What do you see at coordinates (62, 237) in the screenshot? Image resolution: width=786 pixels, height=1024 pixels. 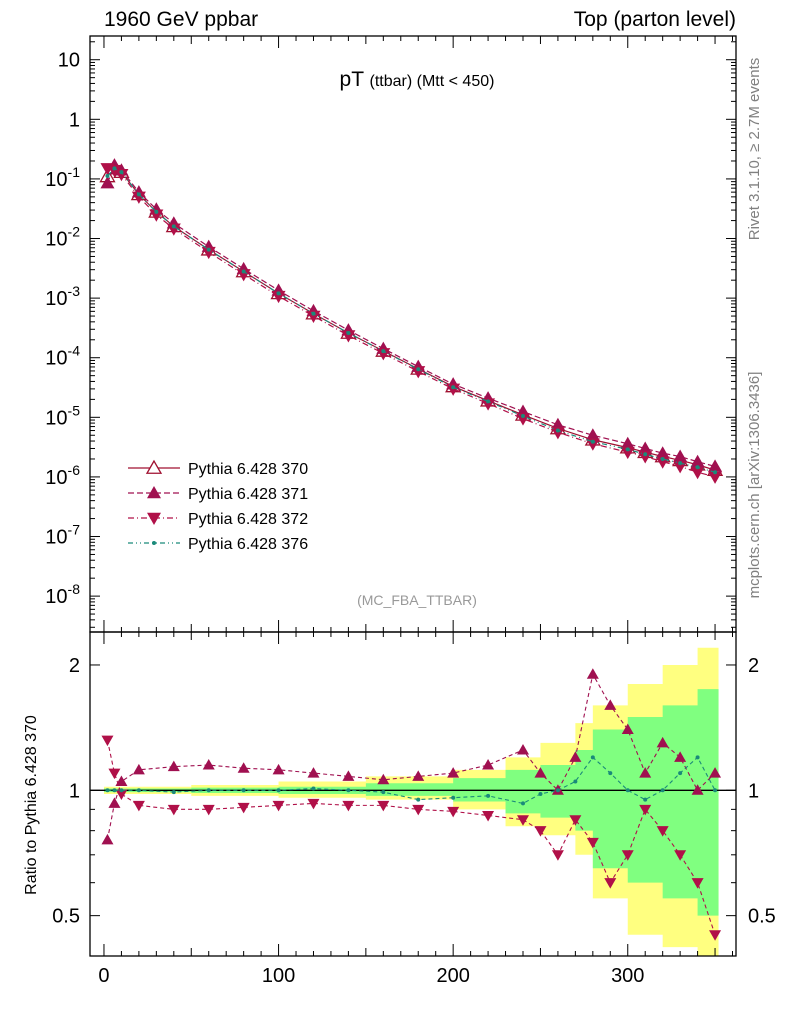 I see `y-tick-label: 10⁻²` at bounding box center [62, 237].